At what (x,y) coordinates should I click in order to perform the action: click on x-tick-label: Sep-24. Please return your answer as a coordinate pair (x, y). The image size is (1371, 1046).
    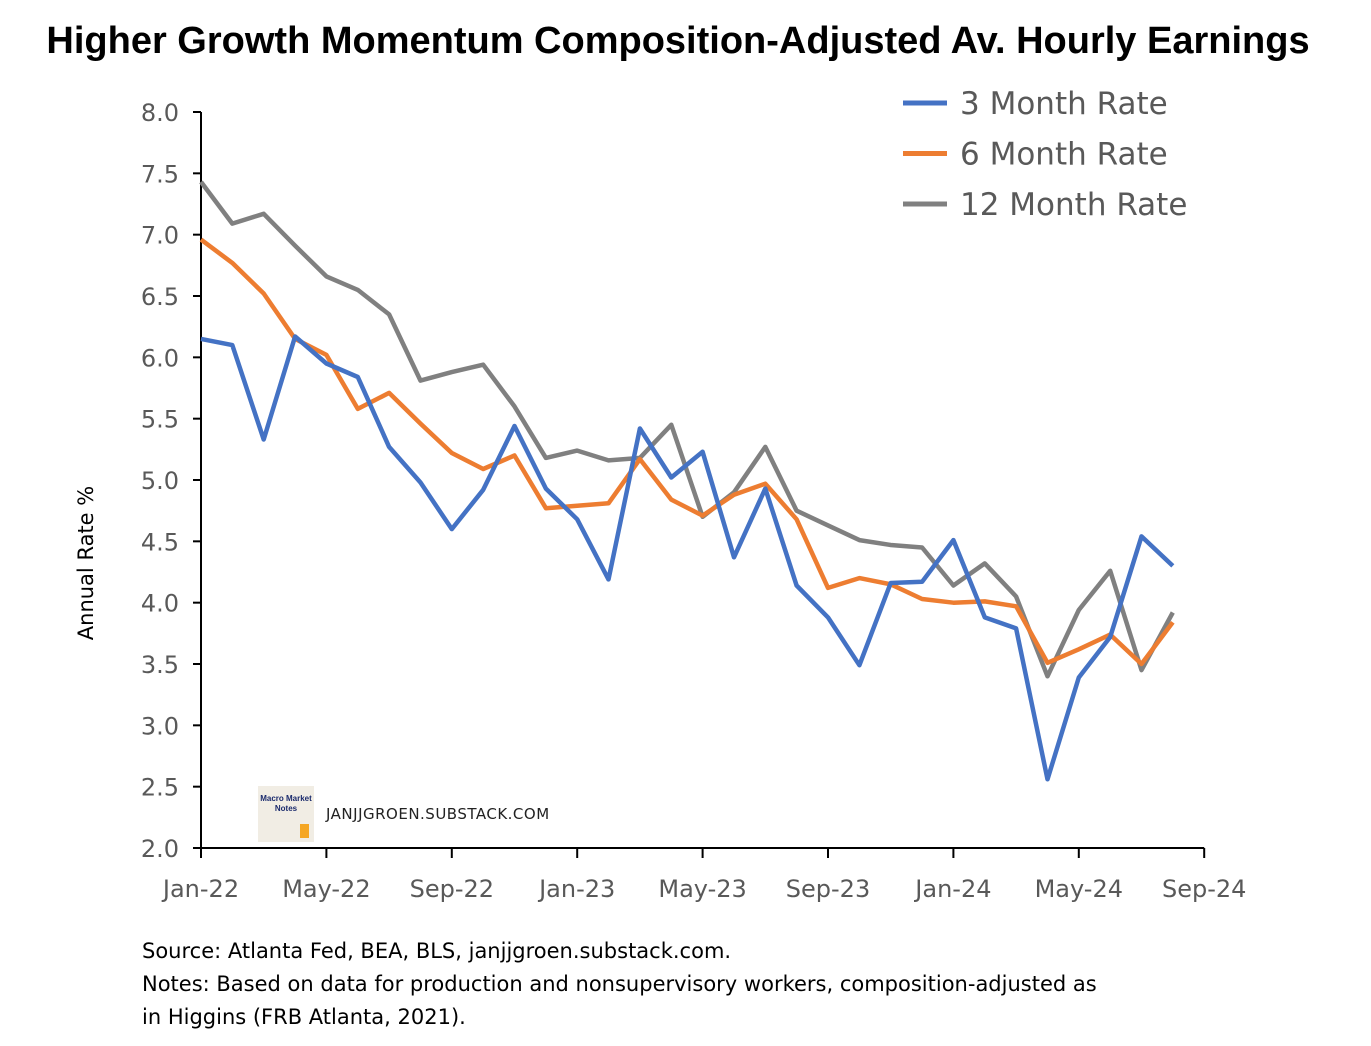
    Looking at the image, I should click on (1204, 889).